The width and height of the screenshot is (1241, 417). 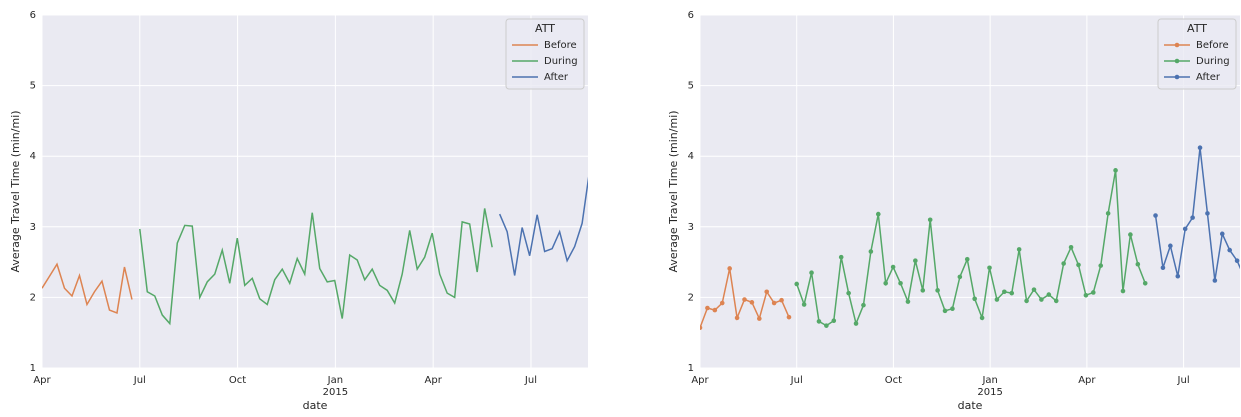 I want to click on y-tick-label: 2, so click(x=691, y=297).